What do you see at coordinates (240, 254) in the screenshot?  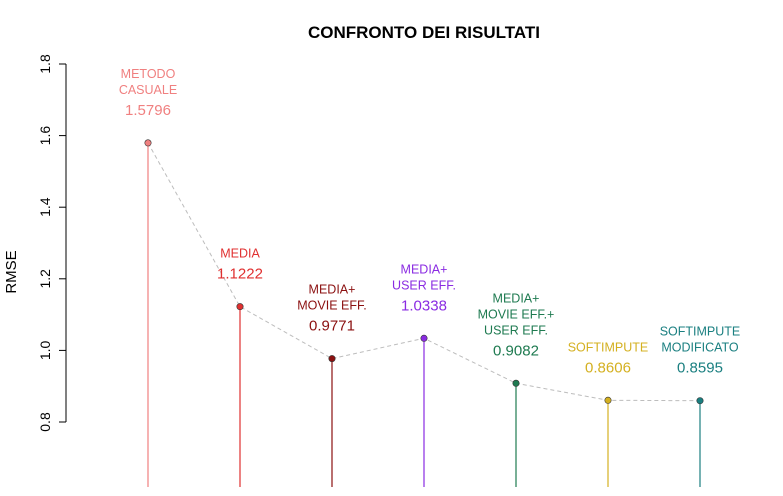 I see `category-label: MEDIA` at bounding box center [240, 254].